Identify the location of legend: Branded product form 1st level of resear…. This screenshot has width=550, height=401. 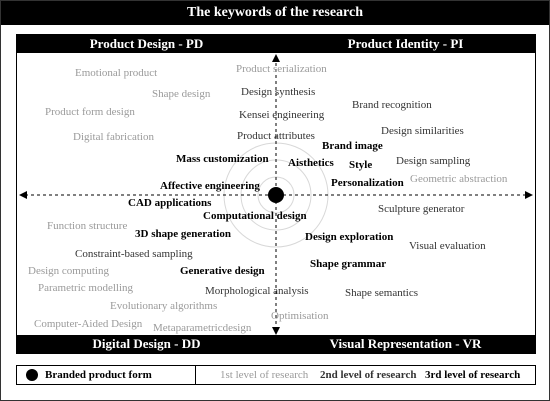
(276, 375).